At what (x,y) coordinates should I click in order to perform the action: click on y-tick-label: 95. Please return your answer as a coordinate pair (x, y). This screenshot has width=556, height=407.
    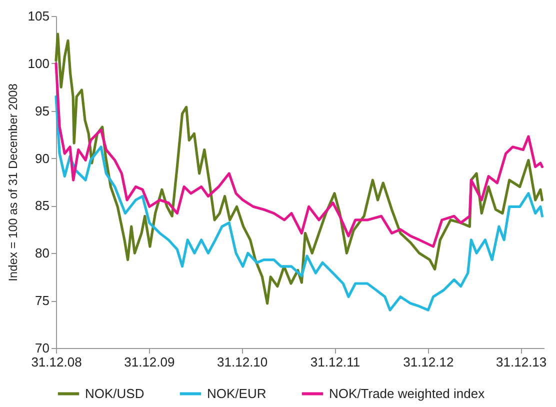
    Looking at the image, I should click on (42, 110).